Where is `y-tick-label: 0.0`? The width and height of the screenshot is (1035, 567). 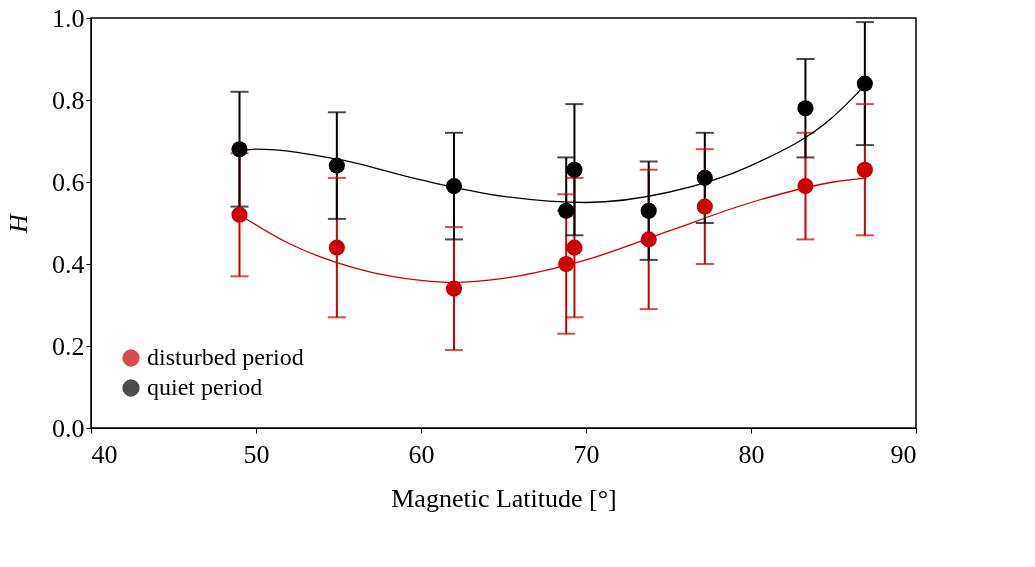 y-tick-label: 0.0 is located at coordinates (68, 428).